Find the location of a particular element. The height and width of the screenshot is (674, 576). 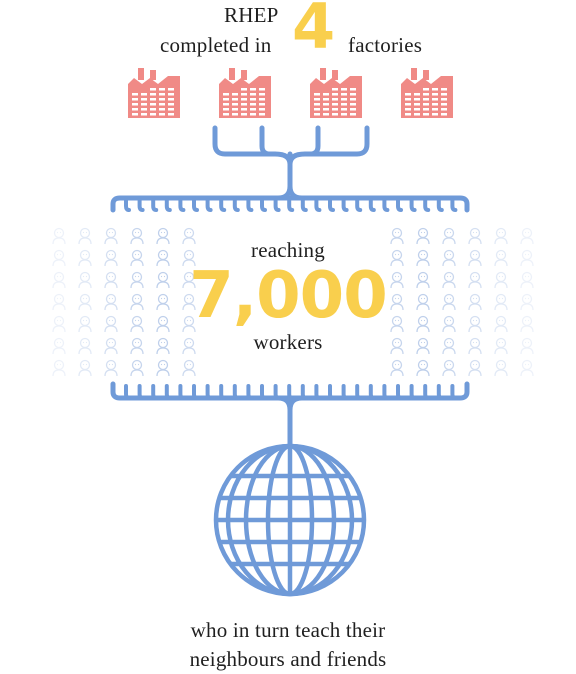

factory-row is located at coordinates (290, 93).